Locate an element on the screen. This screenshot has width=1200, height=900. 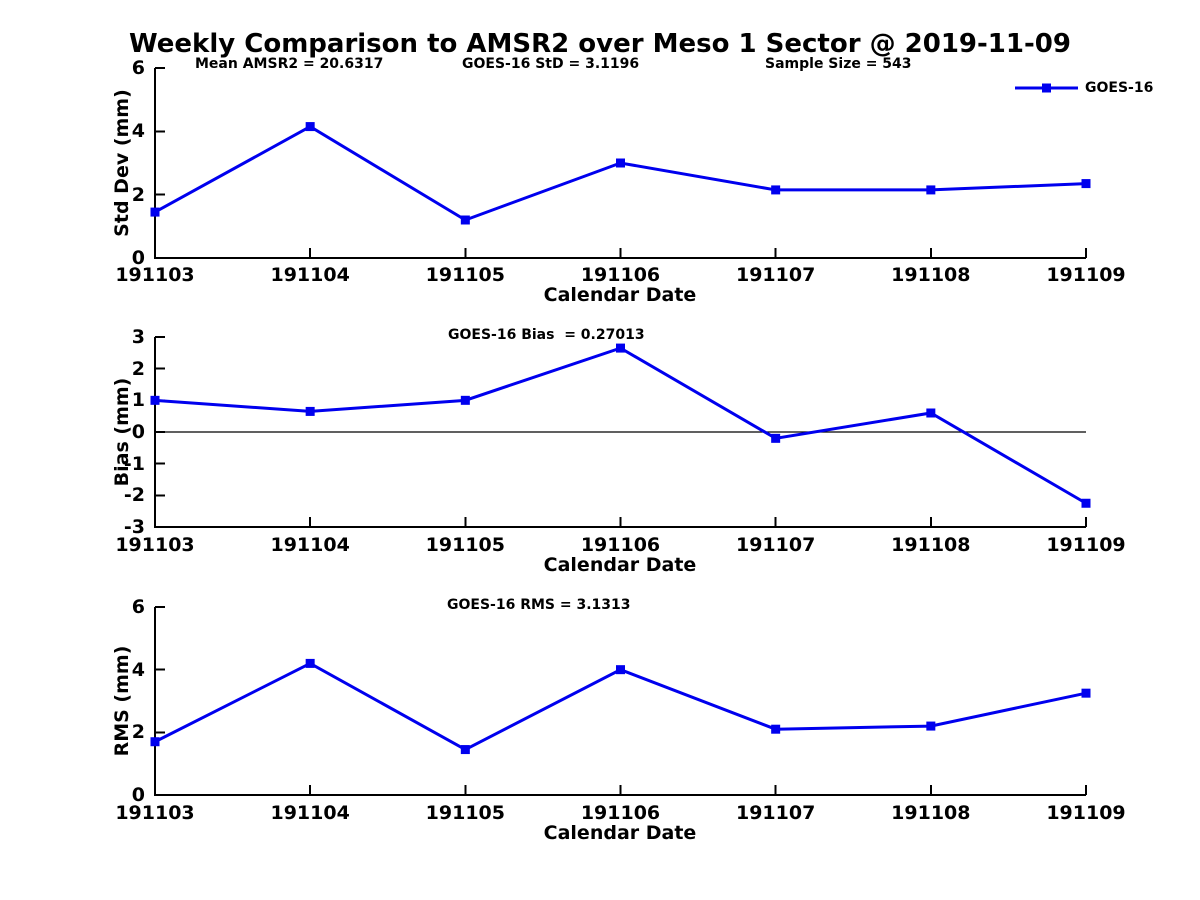
y-tick-label: 3 is located at coordinates (138, 337).